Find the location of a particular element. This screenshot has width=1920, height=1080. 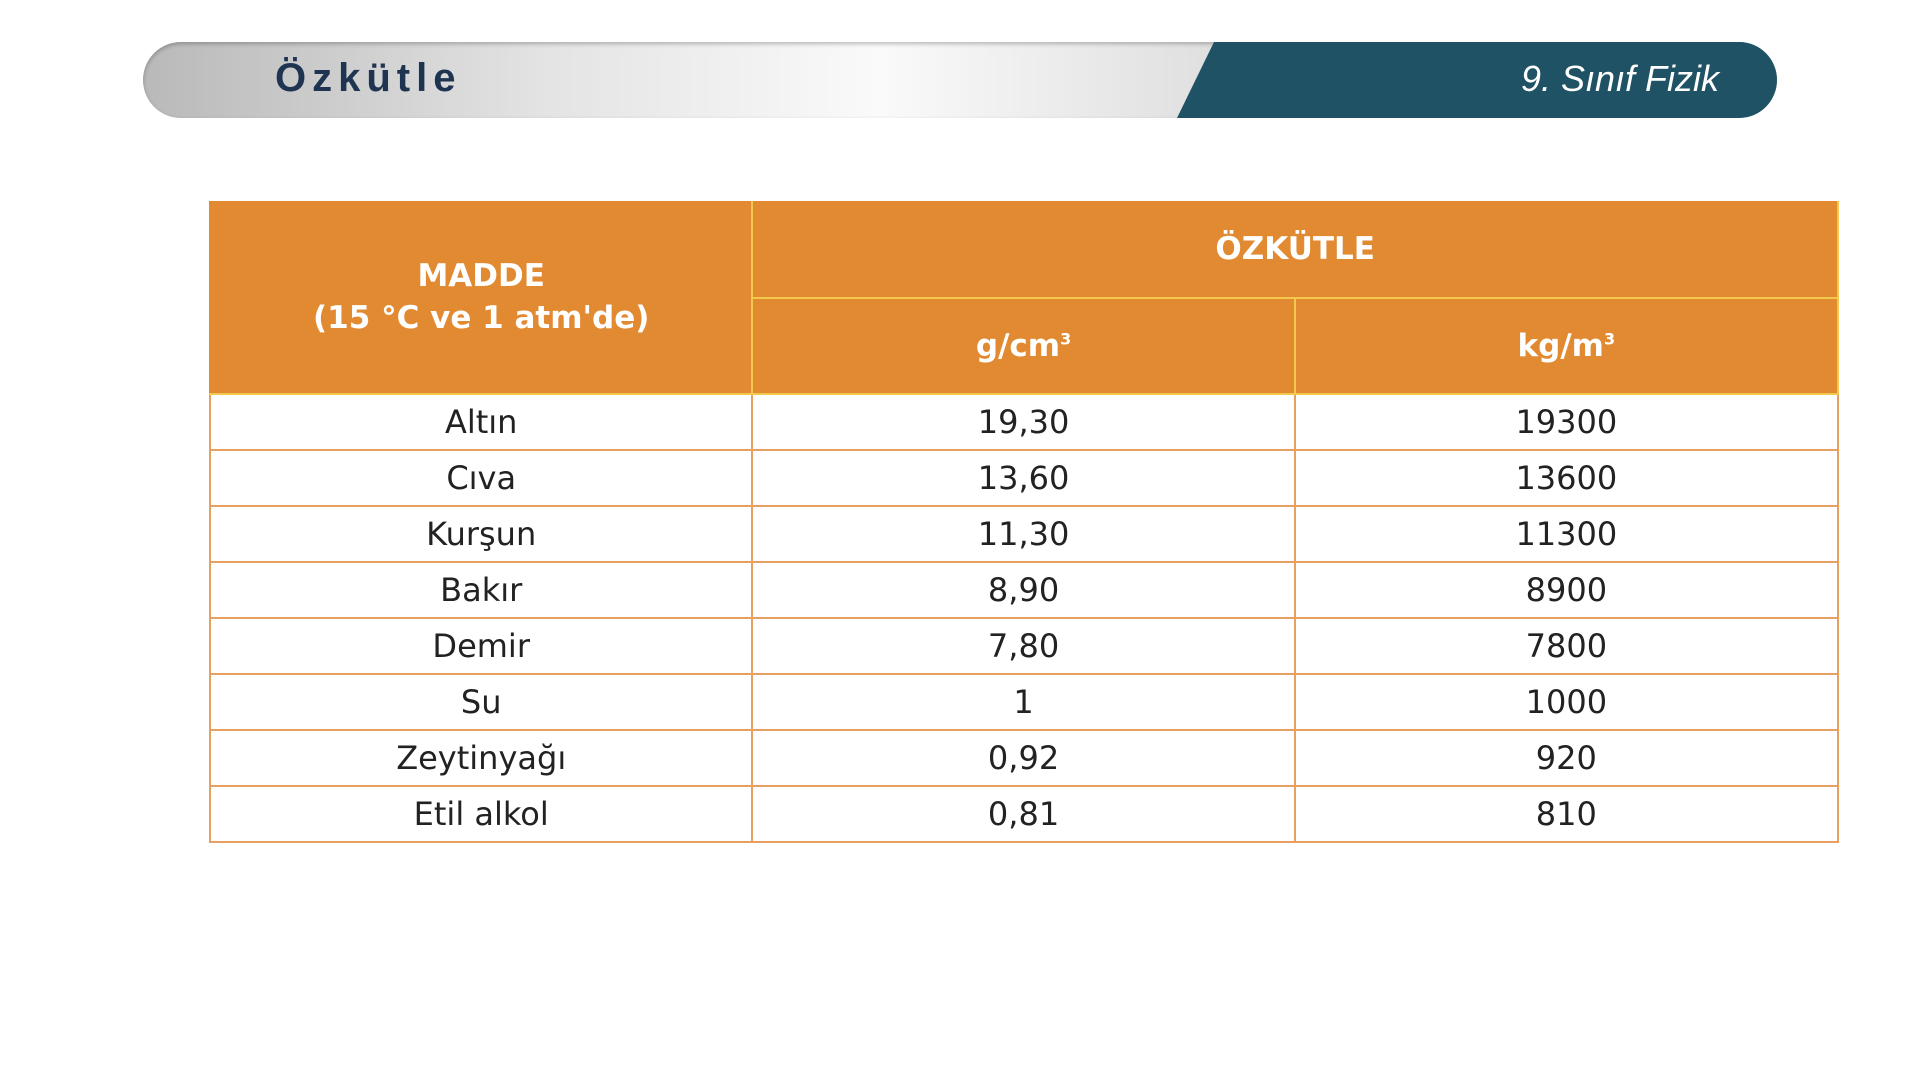

header-madde-condition: (15 °C ve 1 atm'de) is located at coordinates (481, 318).